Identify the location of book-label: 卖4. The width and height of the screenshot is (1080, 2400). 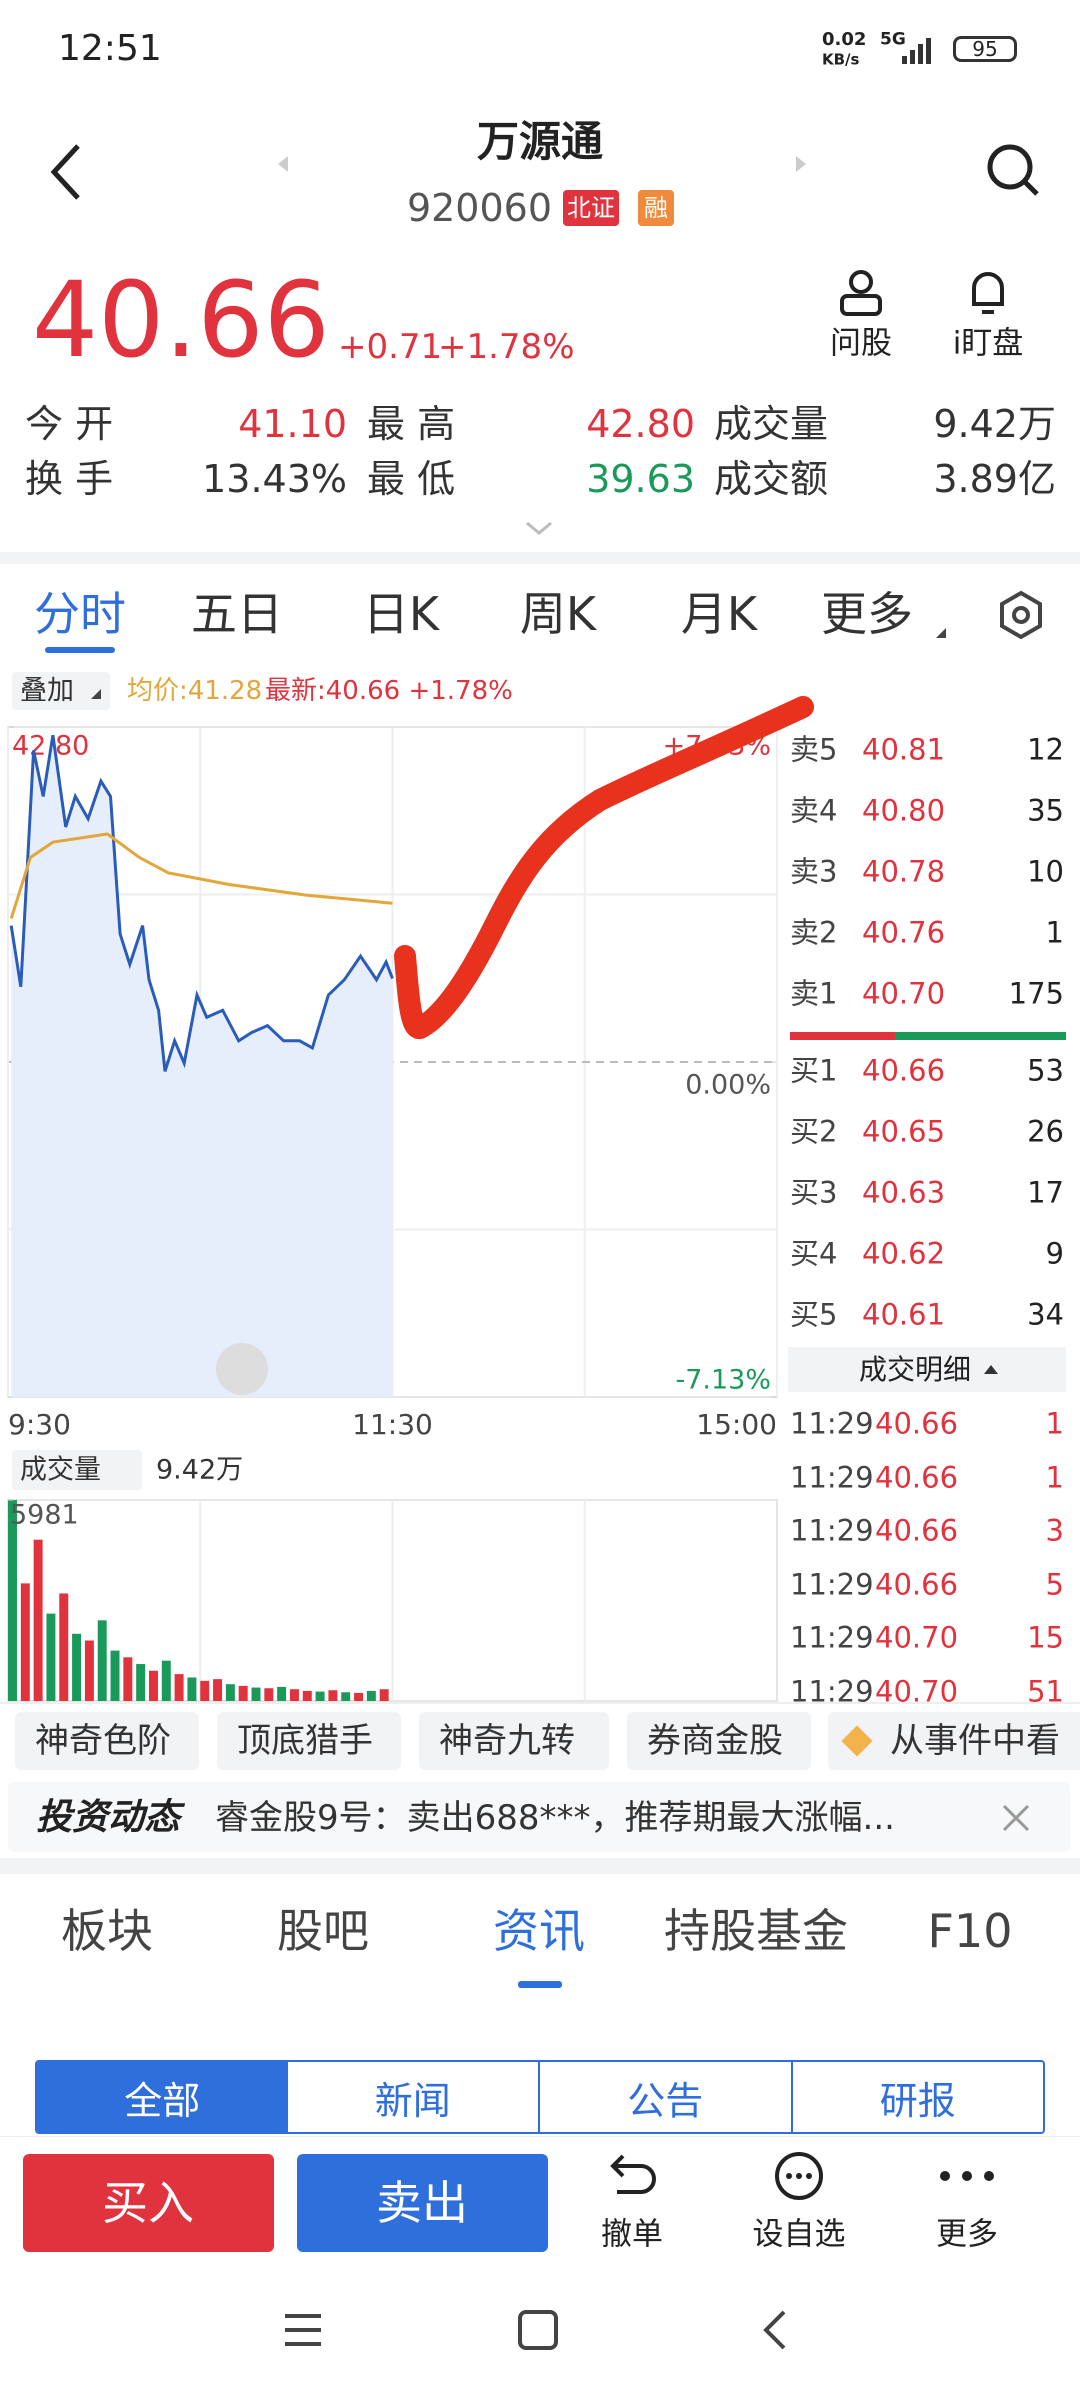
(814, 810).